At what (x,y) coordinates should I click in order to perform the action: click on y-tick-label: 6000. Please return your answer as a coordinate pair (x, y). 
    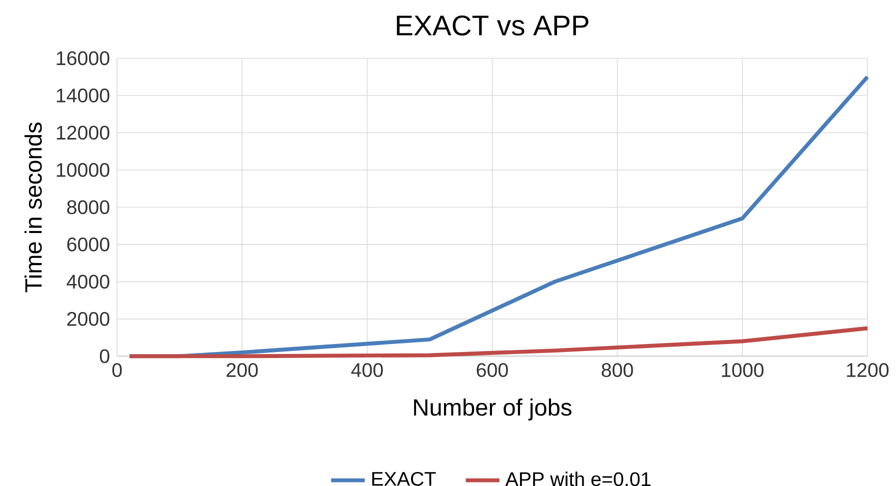
    Looking at the image, I should click on (88, 244).